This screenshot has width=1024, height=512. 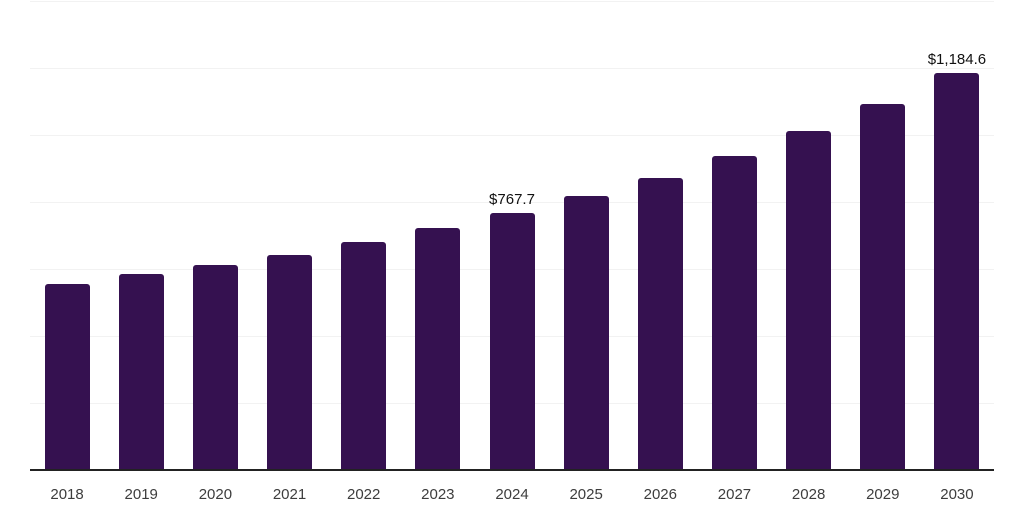 I want to click on bar-2025, so click(x=586, y=333).